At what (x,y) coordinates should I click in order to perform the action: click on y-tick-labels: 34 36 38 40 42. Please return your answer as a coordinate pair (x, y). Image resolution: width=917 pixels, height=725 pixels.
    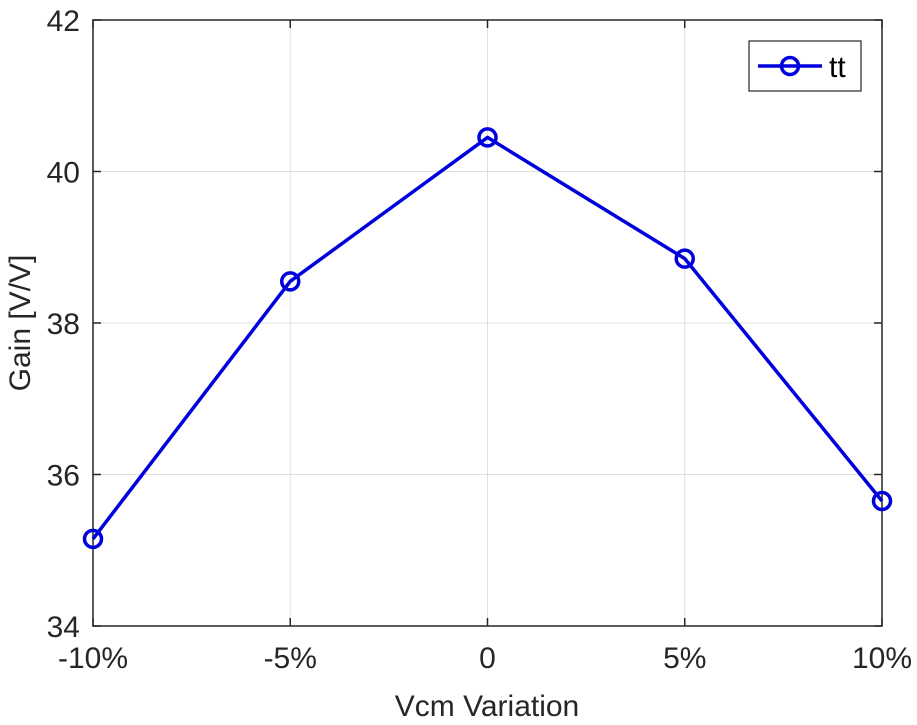
    Looking at the image, I should click on (63, 324).